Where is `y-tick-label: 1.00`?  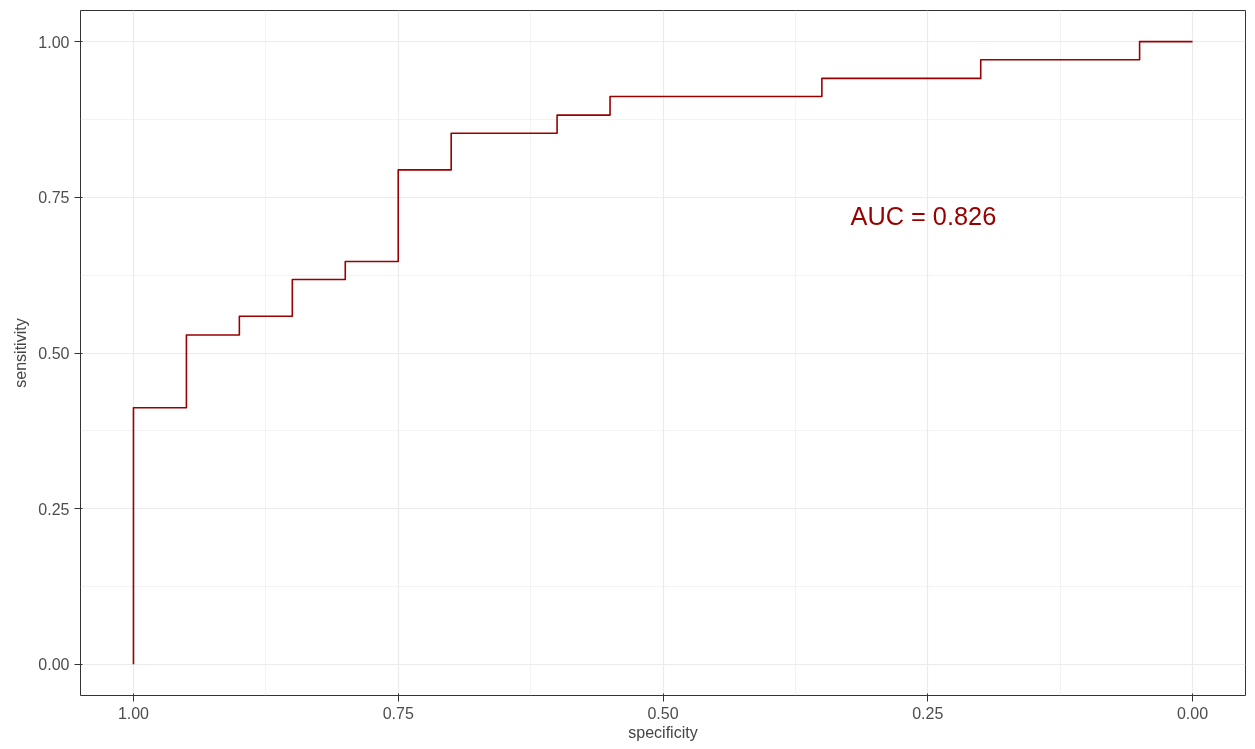
y-tick-label: 1.00 is located at coordinates (54, 42).